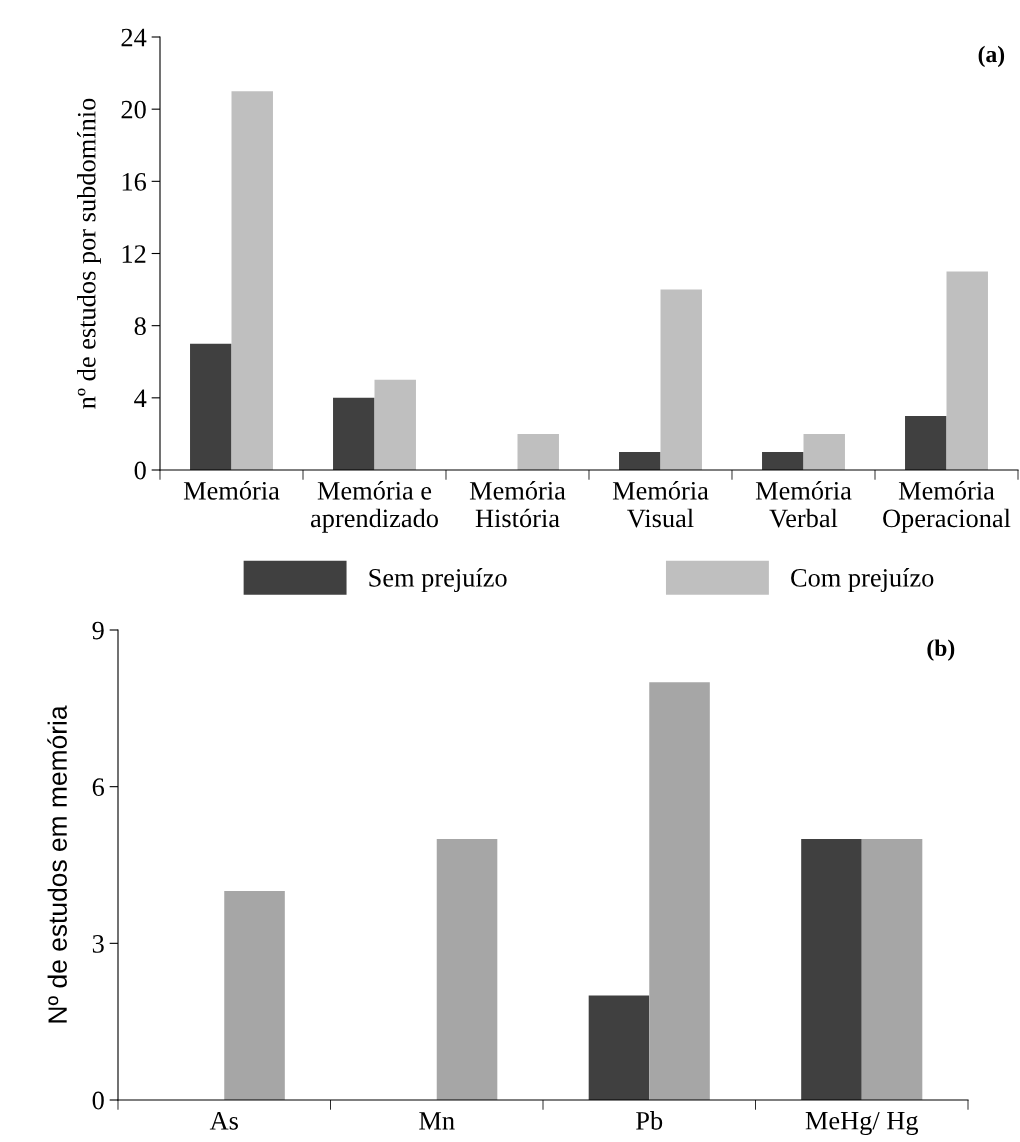 This screenshot has width=1020, height=1142. Describe the element at coordinates (517, 504) in the screenshot. I see `x-tick-label: Memória História` at that location.